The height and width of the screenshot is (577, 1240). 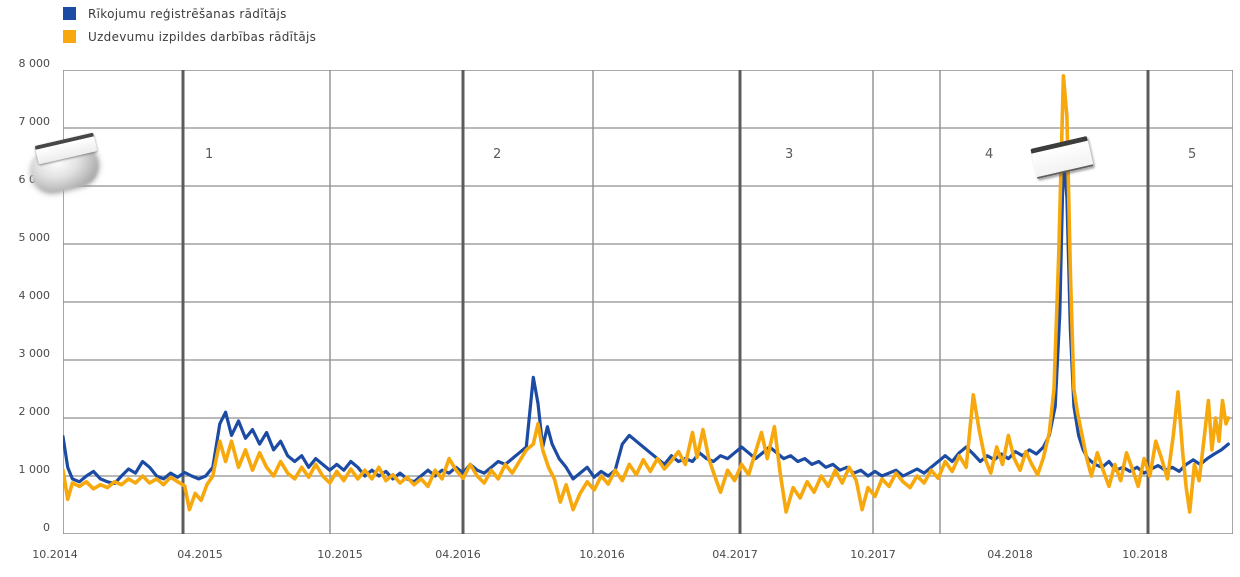 What do you see at coordinates (34, 179) in the screenshot?
I see `y-axis-label: 6 000` at bounding box center [34, 179].